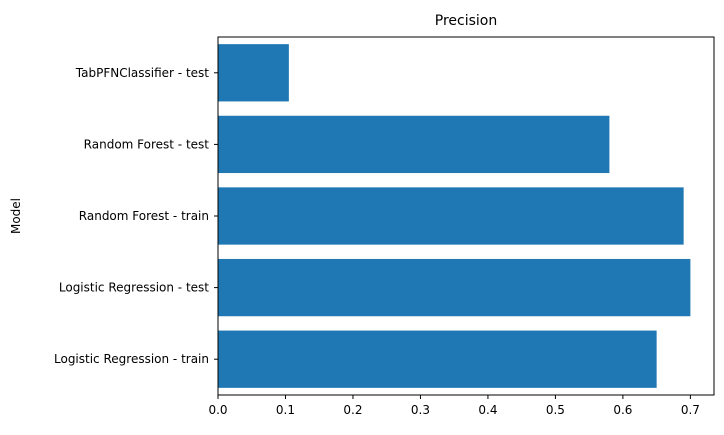 The image size is (724, 435). Describe the element at coordinates (142, 73) in the screenshot. I see `y-tick-label: TabPFNClassifier - test` at that location.